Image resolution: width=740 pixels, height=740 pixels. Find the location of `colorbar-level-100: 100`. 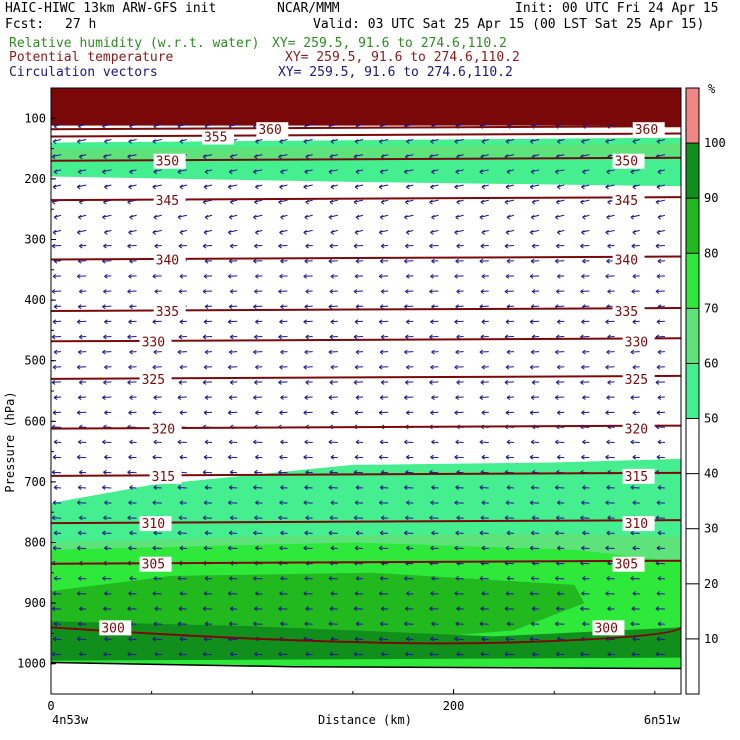

colorbar-level-100: 100 is located at coordinates (715, 143).